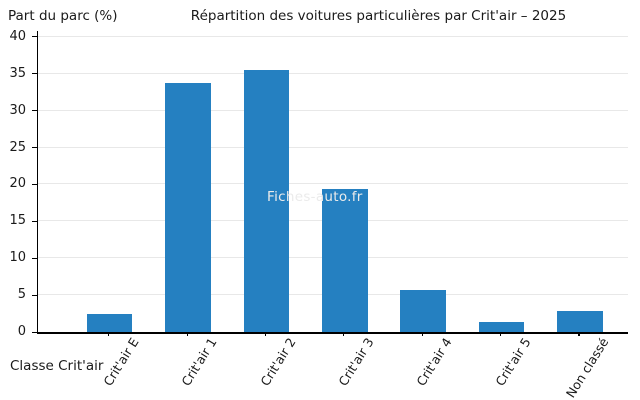 This screenshot has height=400, width=640. Describe the element at coordinates (277, 362) in the screenshot. I see `x-tick-label: Crit'air 2` at that location.